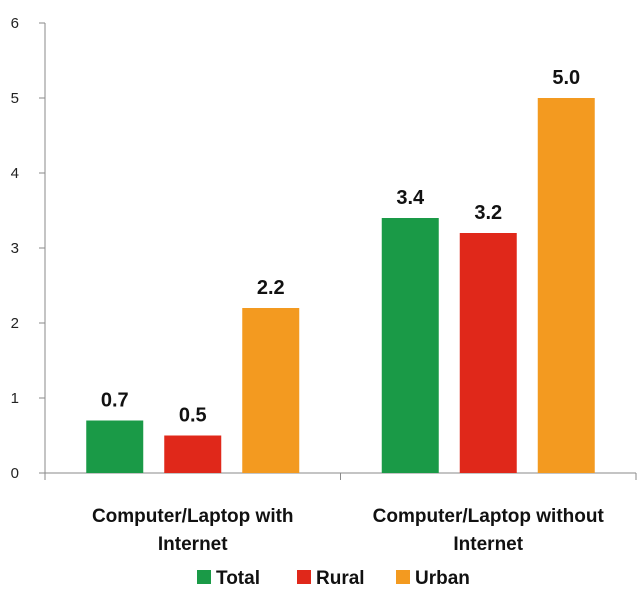  Describe the element at coordinates (238, 578) in the screenshot. I see `legend-label-total: Total` at that location.